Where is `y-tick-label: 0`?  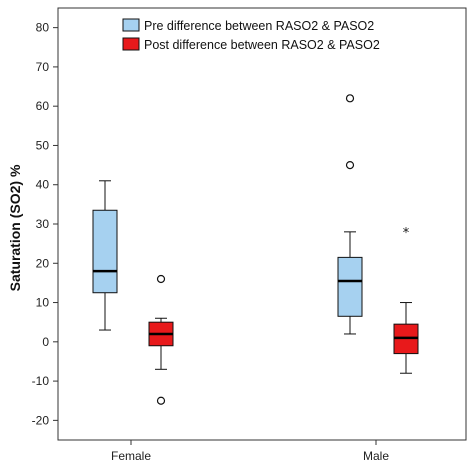 y-tick-label: 0 is located at coordinates (45, 342).